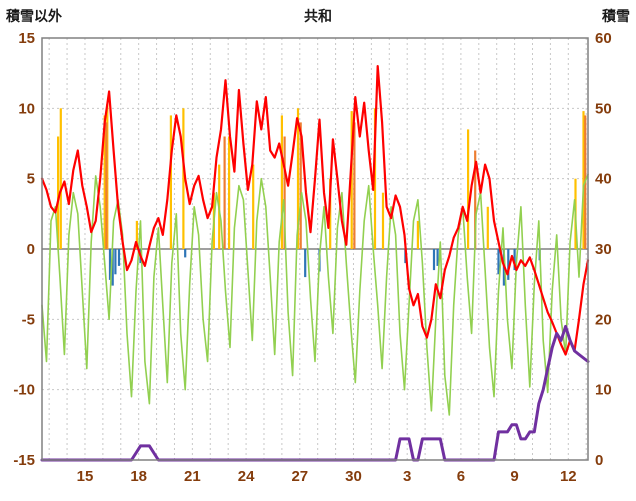 This screenshot has width=636, height=501. I want to click on svg-text: -5, so click(28, 319).